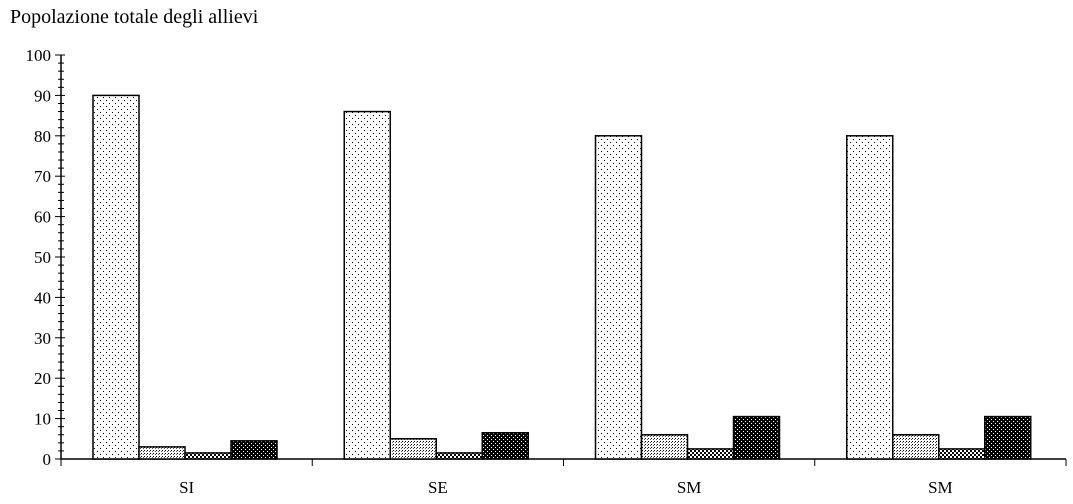 The height and width of the screenshot is (504, 1073). What do you see at coordinates (42, 136) in the screenshot?
I see `y-tick-label: 80` at bounding box center [42, 136].